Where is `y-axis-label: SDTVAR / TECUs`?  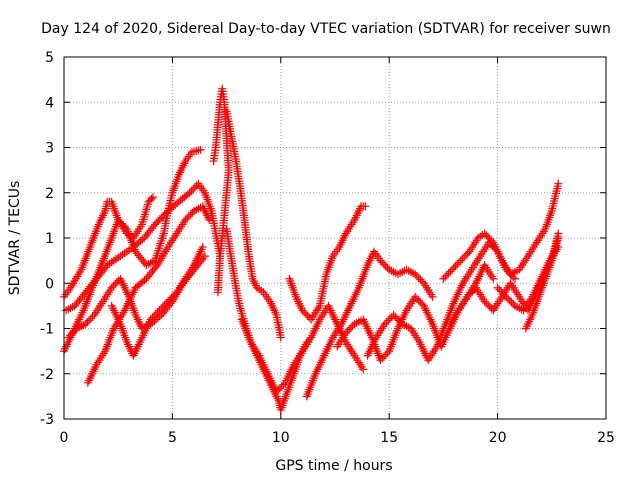
y-axis-label: SDTVAR / TECUs is located at coordinates (15, 238).